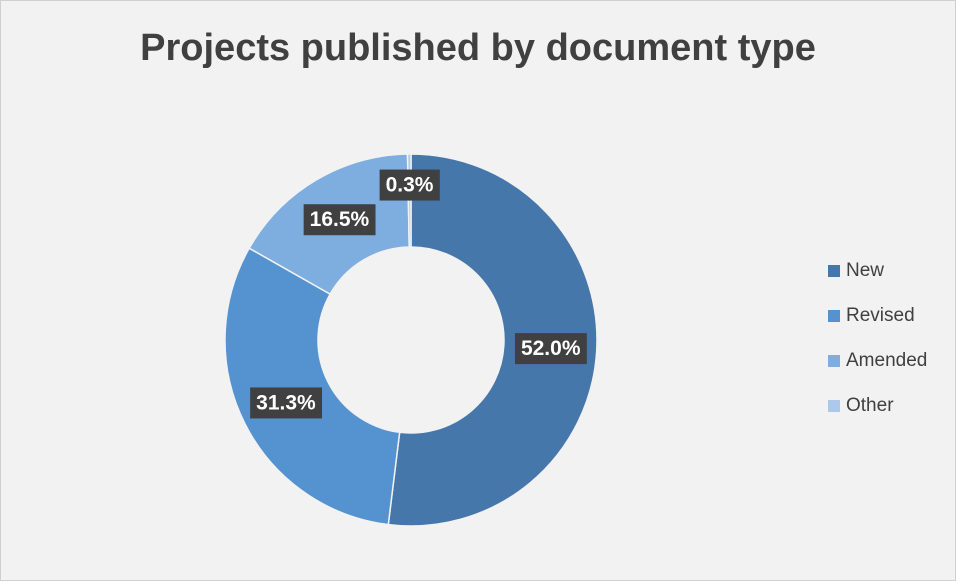 The image size is (956, 581). I want to click on legend-label: Amended, so click(886, 360).